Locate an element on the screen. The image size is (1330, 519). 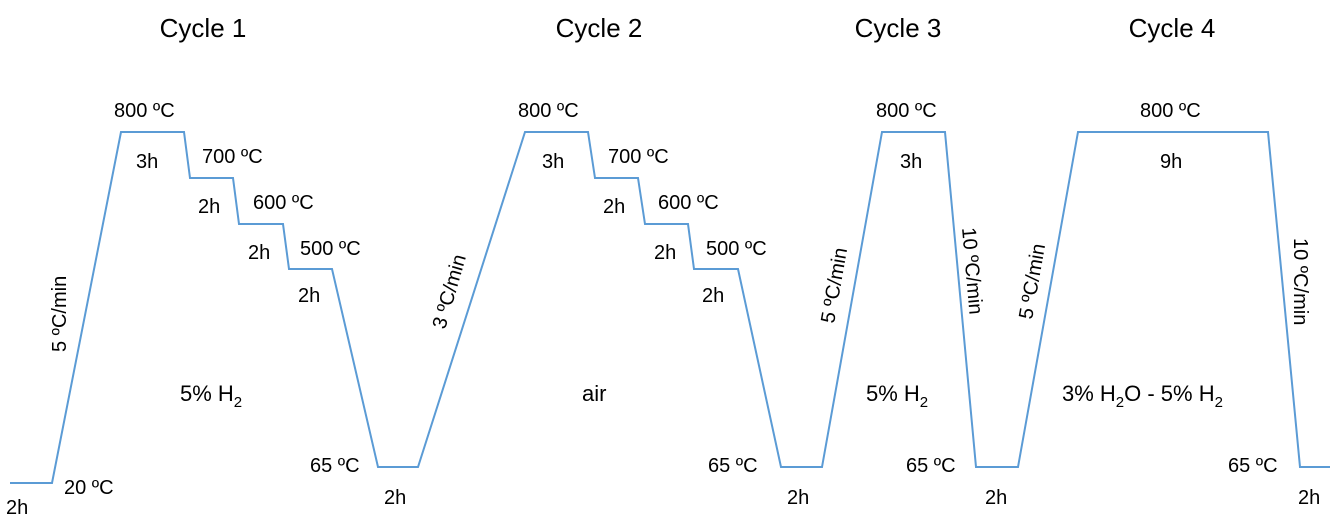
c4-peak-temp-label: 800 ºC is located at coordinates (1170, 111).